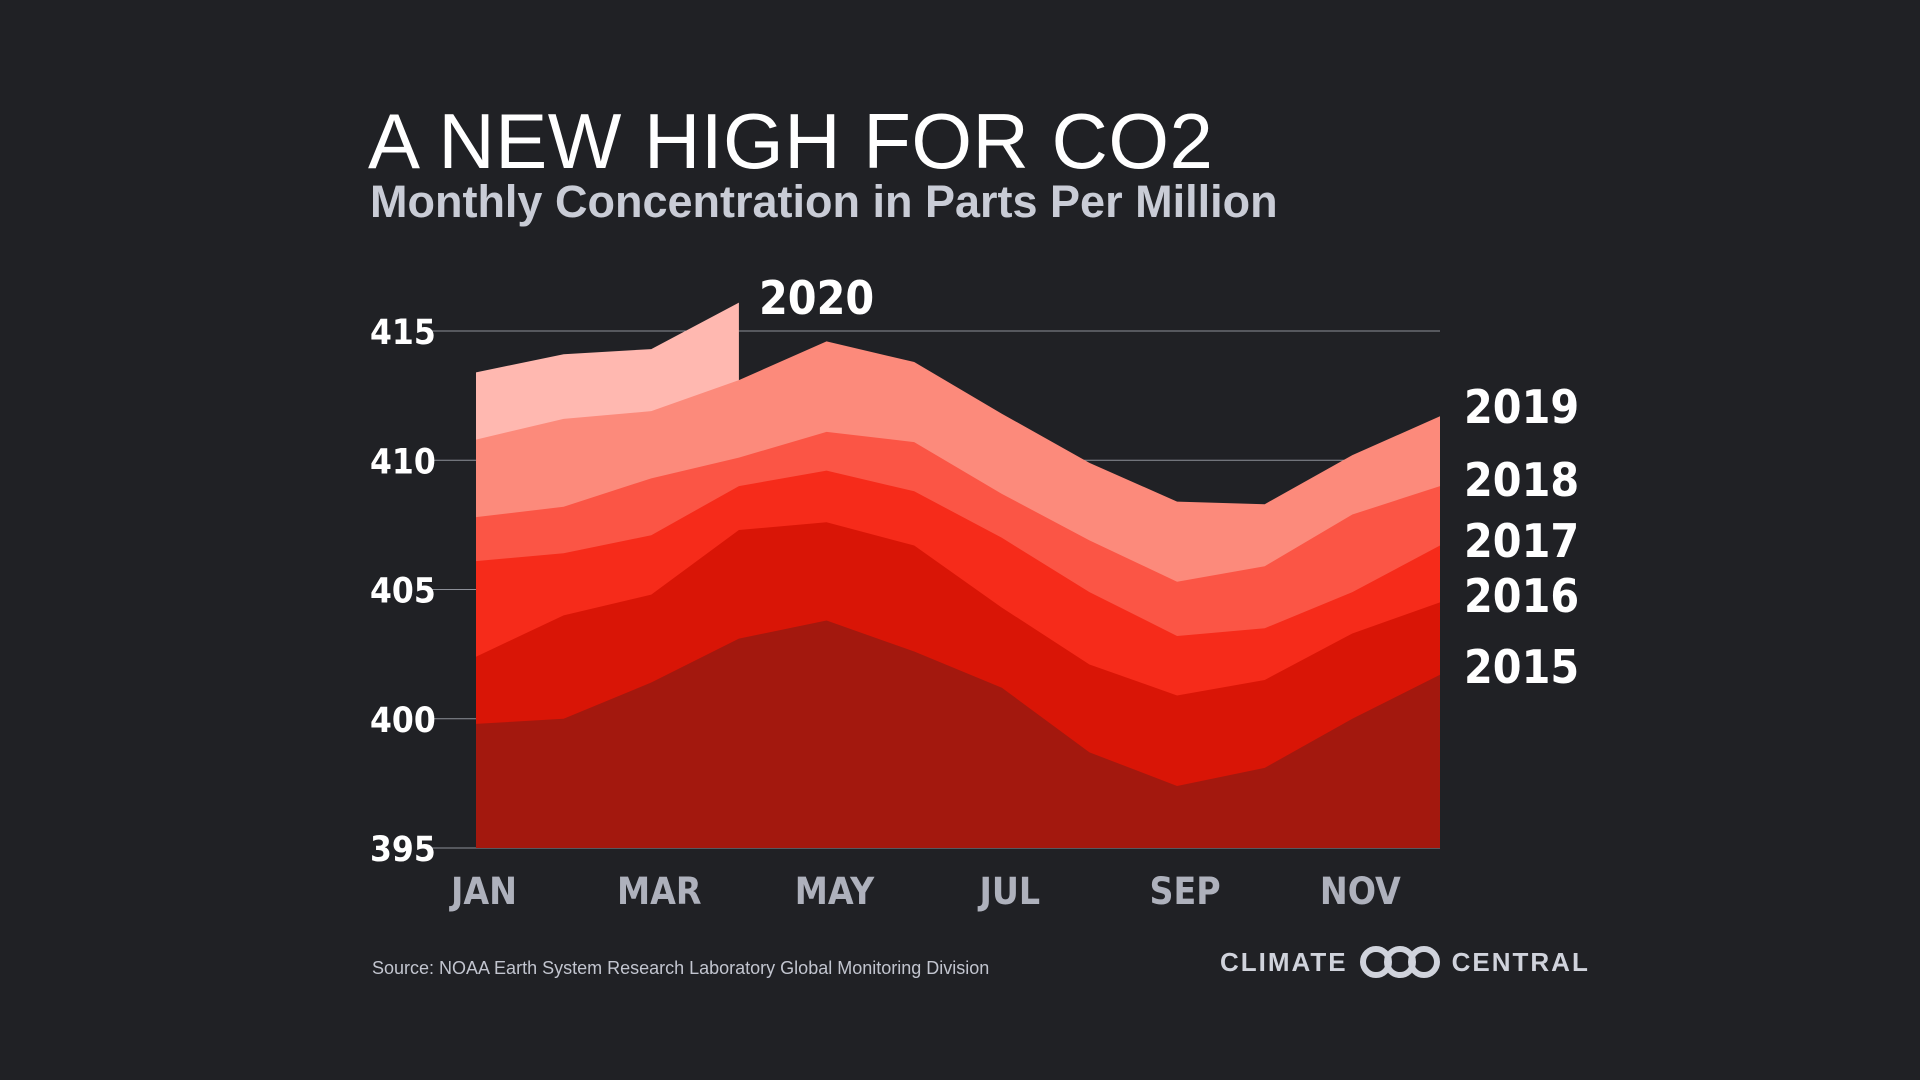 This screenshot has width=1920, height=1080. Describe the element at coordinates (1521, 667) in the screenshot. I see `series-label-2015: 2015` at that location.